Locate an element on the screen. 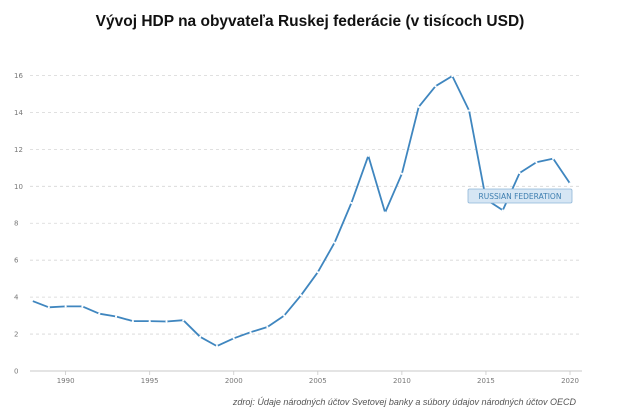 Image resolution: width=620 pixels, height=416 pixels. series-label-rect is located at coordinates (520, 196).